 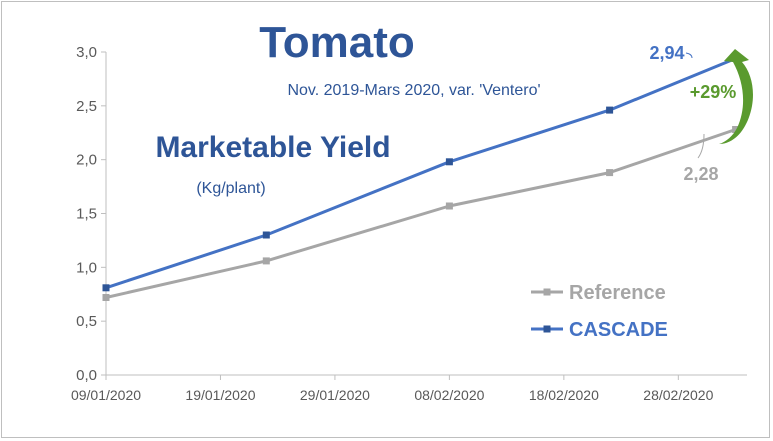 What do you see at coordinates (86, 52) in the screenshot?
I see `y-tick-label: 3,0` at bounding box center [86, 52].